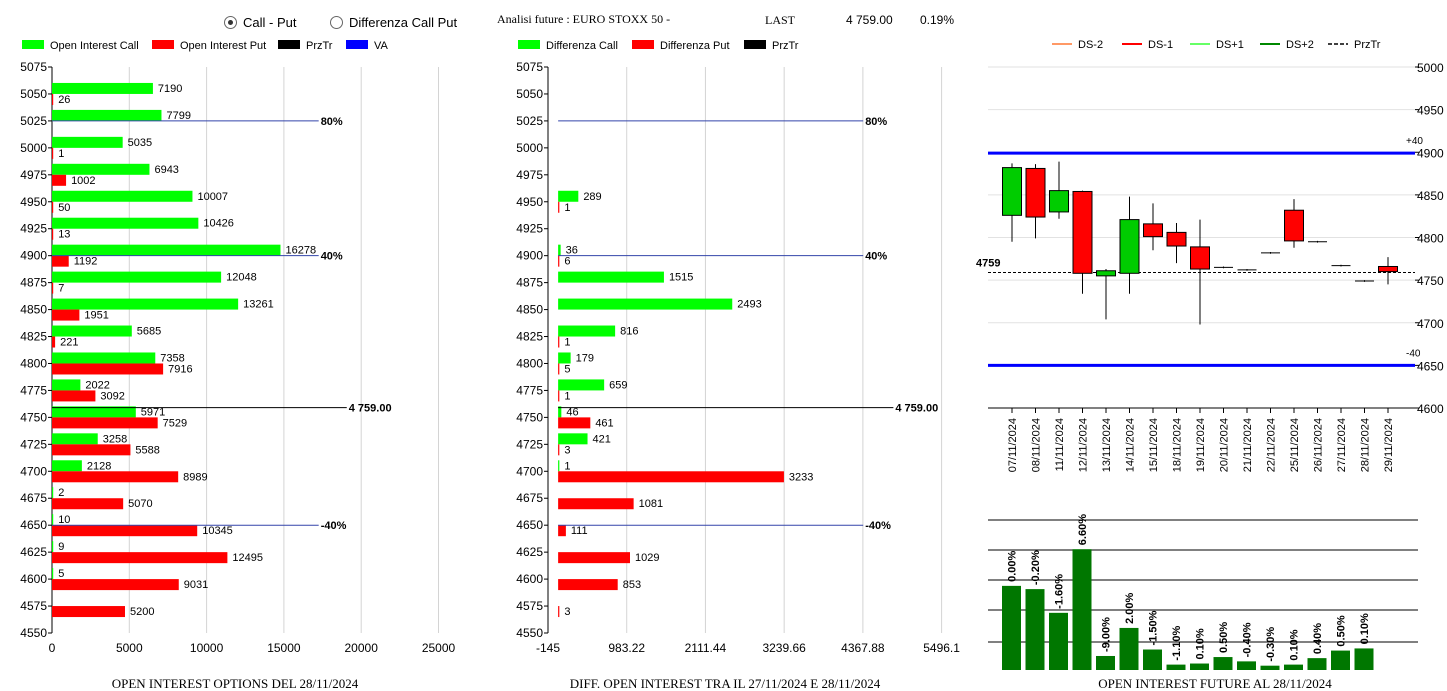 This screenshot has width=1447, height=691. Describe the element at coordinates (529, 202) in the screenshot. I see `diff-y-tick-label: 4950` at that location.